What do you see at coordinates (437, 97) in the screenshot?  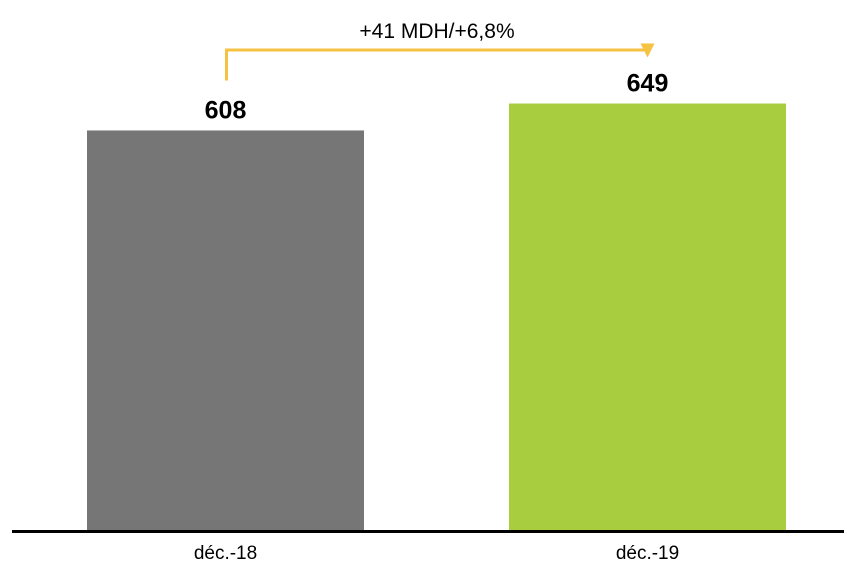 I see `data-labels: 608 649` at bounding box center [437, 97].